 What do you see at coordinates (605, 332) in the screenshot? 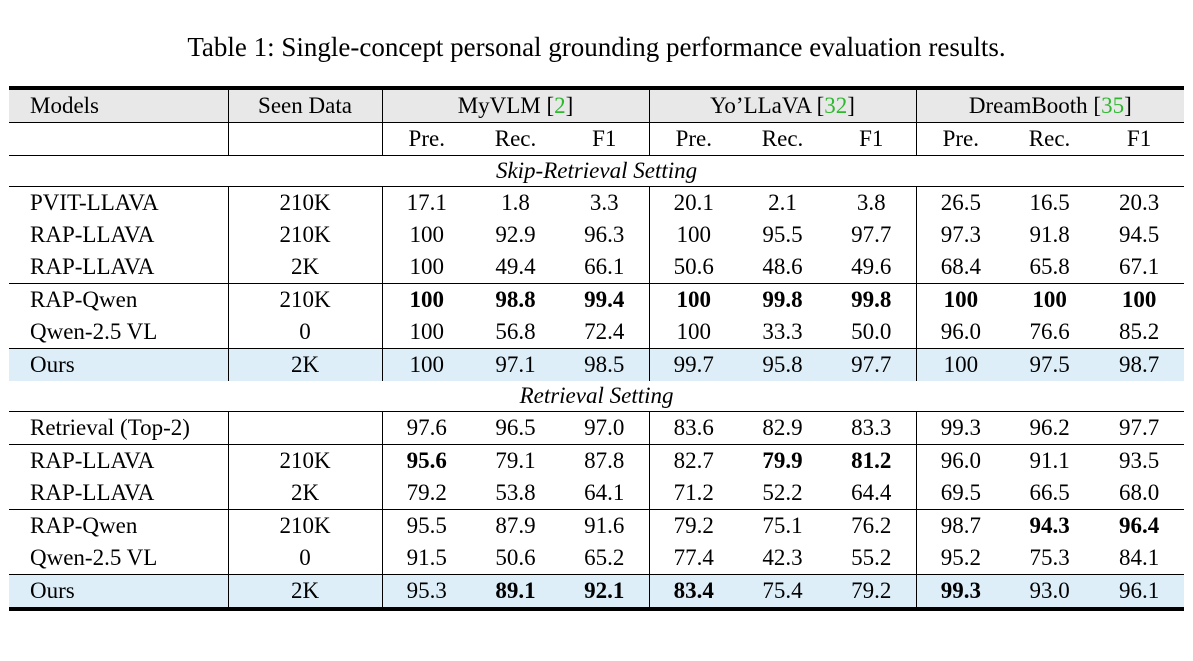
I see `metric-value-cell: 72.4` at bounding box center [605, 332].